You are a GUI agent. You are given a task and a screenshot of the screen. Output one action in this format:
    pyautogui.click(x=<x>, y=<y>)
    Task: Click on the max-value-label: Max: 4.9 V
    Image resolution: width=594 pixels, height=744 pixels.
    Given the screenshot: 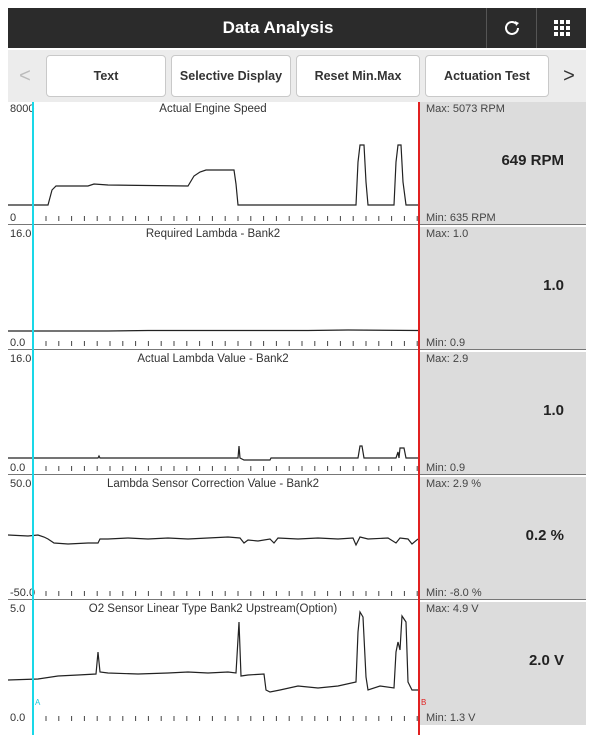 What is the action you would take?
    pyautogui.click(x=452, y=609)
    